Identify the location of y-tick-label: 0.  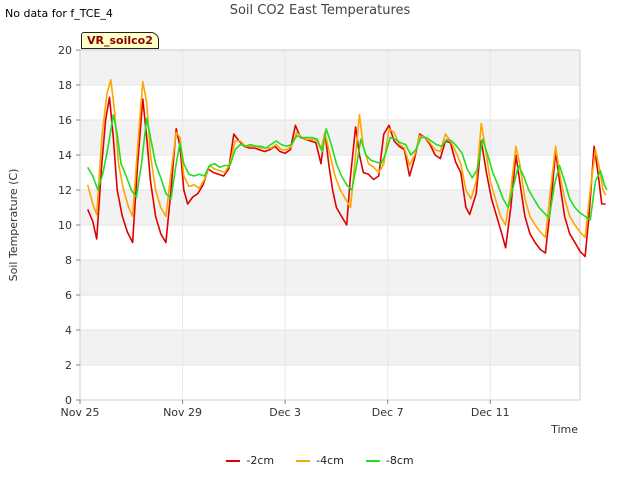
(68, 400).